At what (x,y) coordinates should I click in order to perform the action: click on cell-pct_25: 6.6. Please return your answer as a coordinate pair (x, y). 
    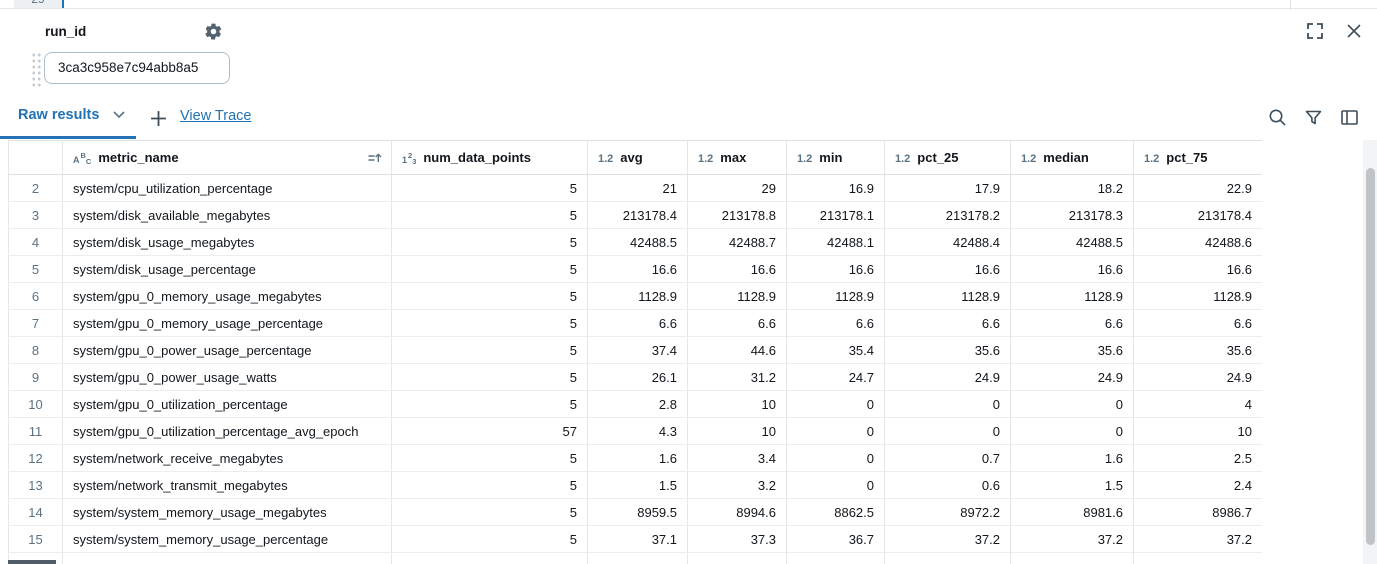
    Looking at the image, I should click on (947, 323).